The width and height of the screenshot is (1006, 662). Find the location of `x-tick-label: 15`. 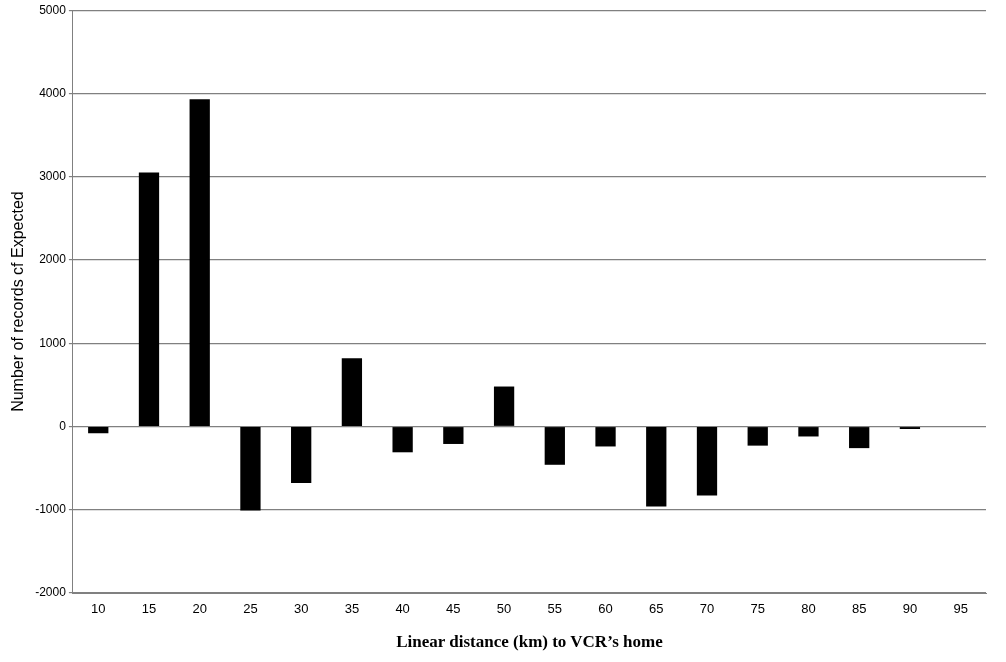

x-tick-label: 15 is located at coordinates (149, 609).